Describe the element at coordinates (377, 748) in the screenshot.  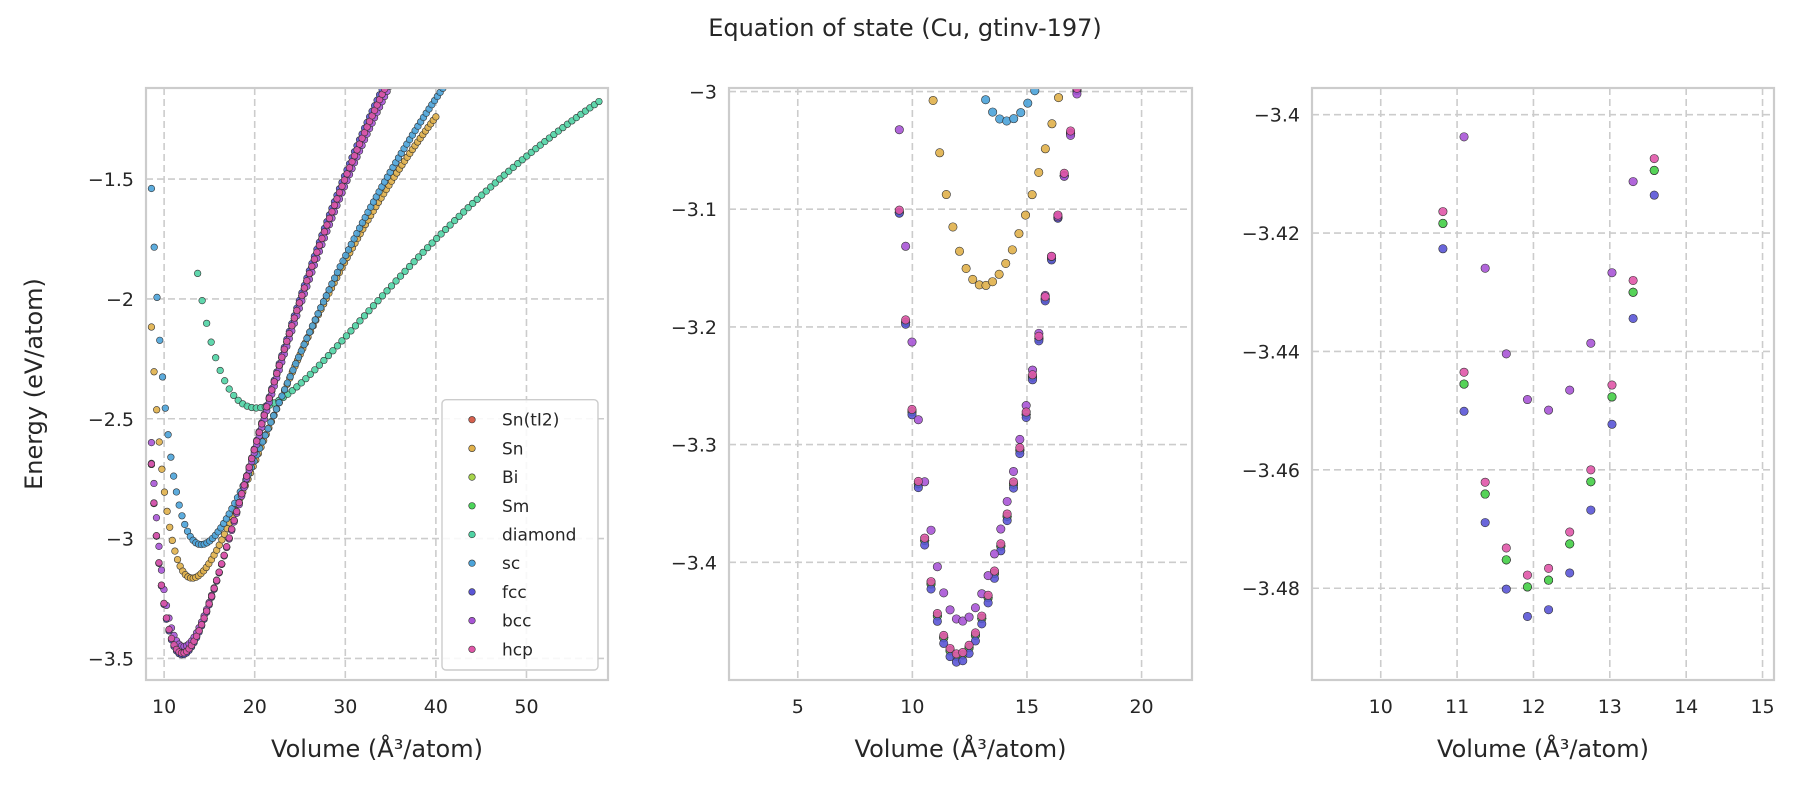
I see `x-axis-label: Volume (Å³/atom)` at that location.